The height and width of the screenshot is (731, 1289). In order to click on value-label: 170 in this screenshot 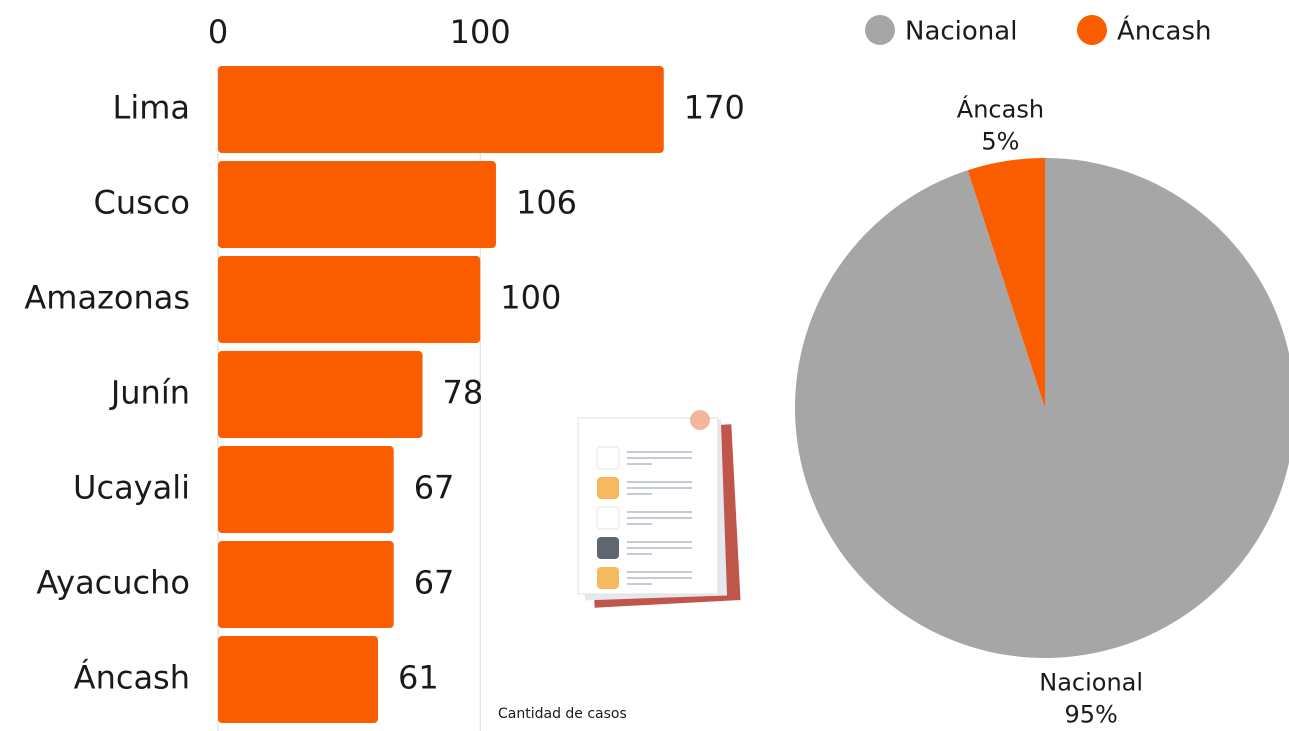, I will do `click(714, 108)`.